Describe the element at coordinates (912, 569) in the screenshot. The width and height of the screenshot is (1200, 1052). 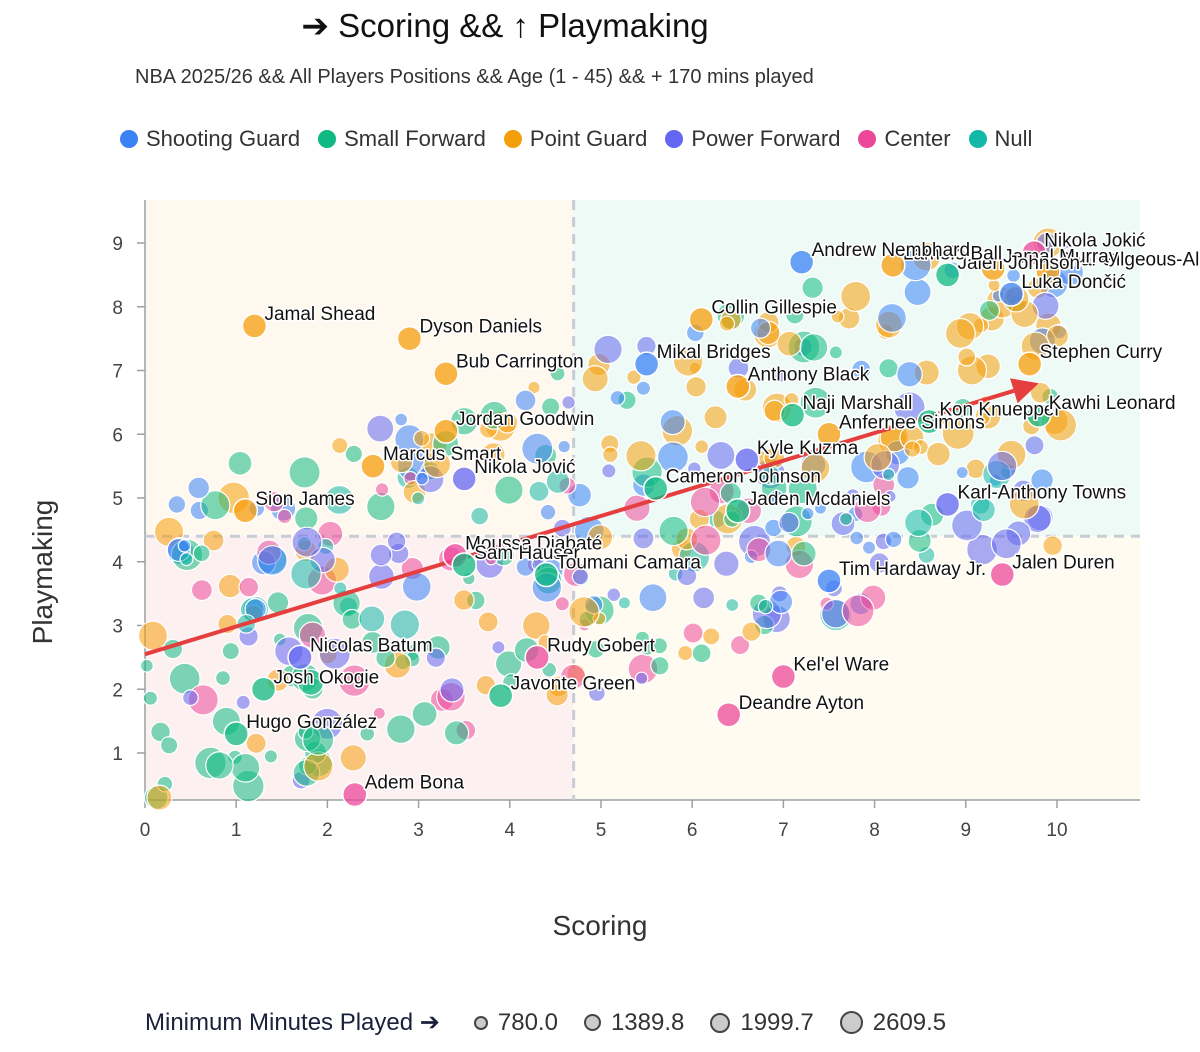
I see `player-label: Tim Hardaway Jr.` at that location.